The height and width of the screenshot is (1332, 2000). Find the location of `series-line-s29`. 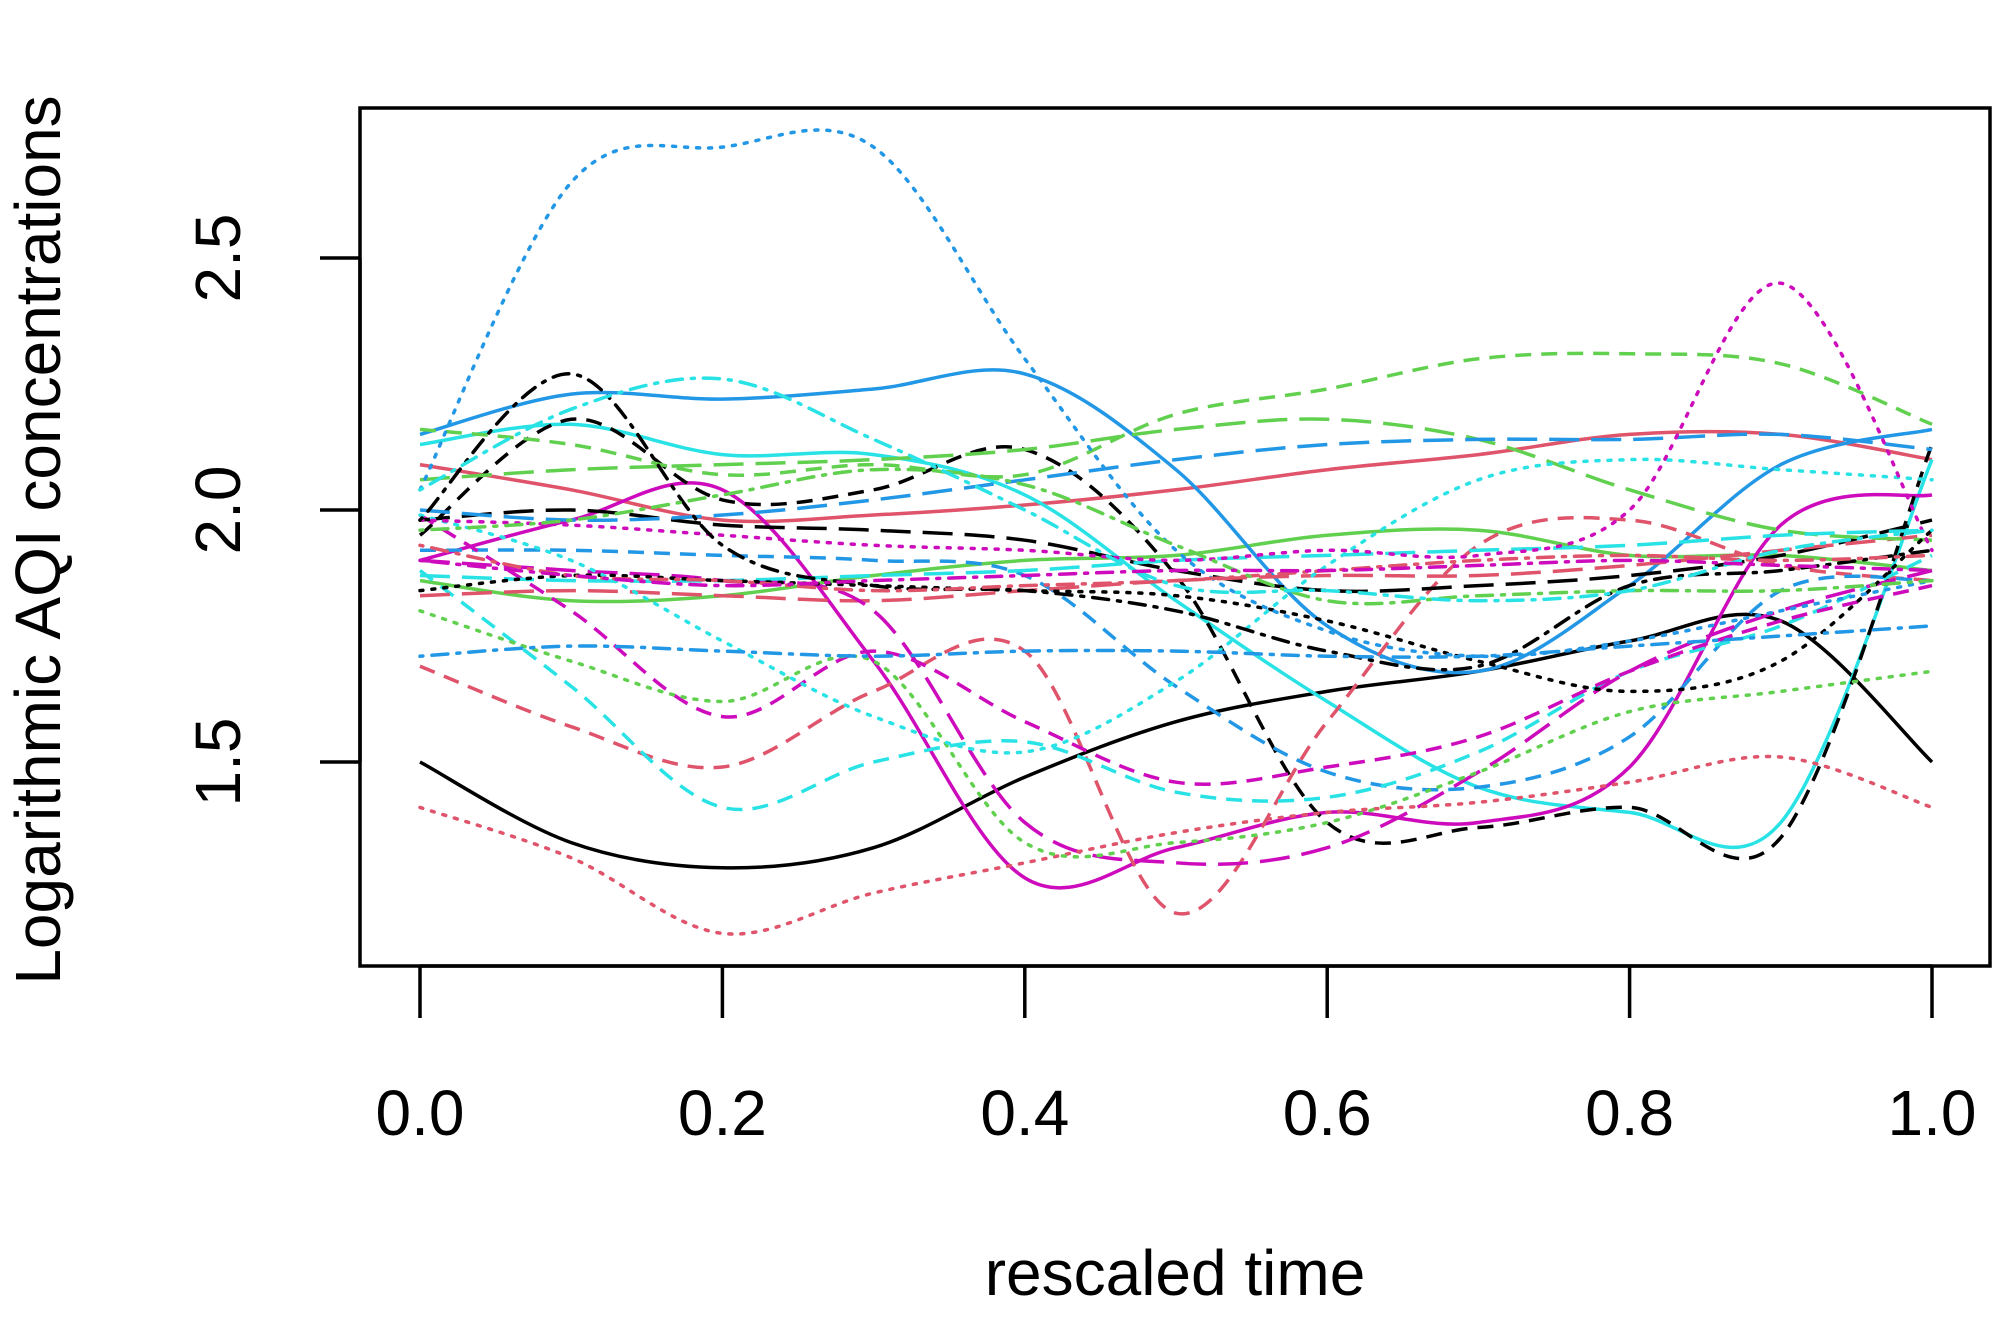

series-line-s29 is located at coordinates (1176, 489).